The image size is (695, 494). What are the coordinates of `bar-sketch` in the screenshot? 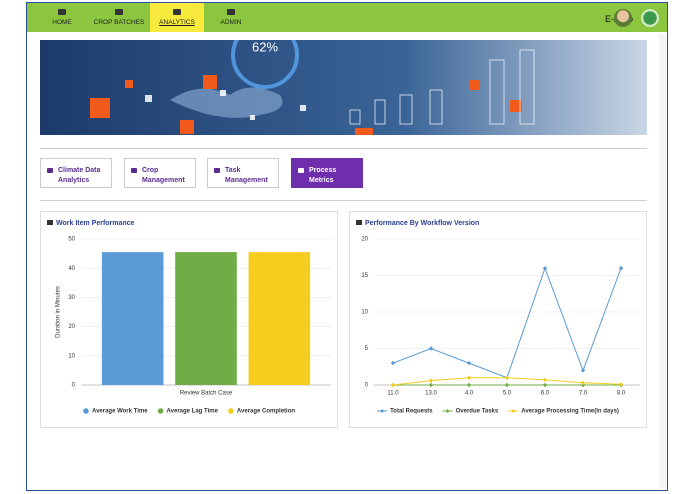 It's located at (442, 87).